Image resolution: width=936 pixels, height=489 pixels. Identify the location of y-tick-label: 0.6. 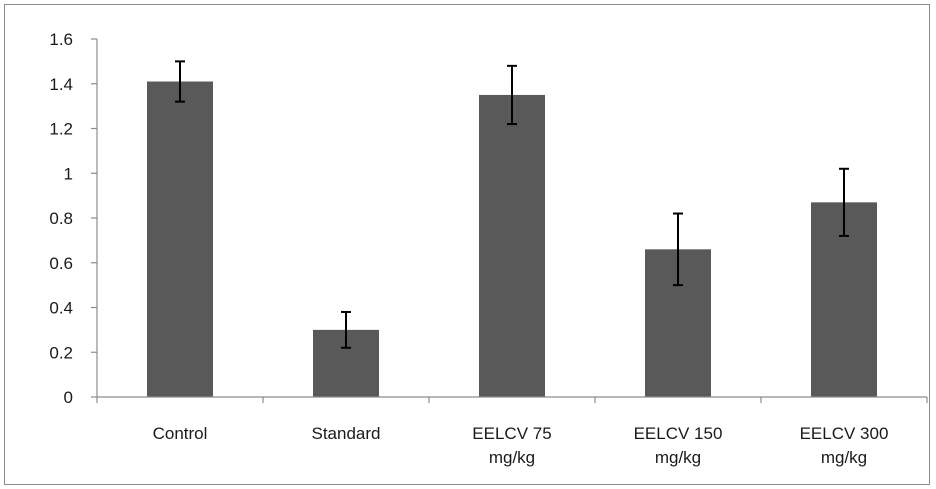
(61, 263).